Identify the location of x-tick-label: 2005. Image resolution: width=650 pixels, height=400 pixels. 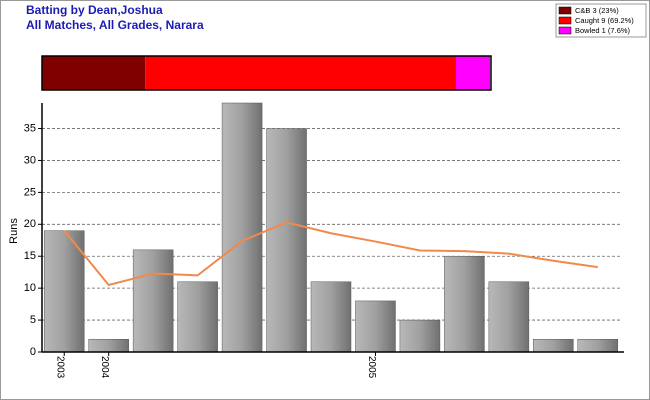
(371, 367).